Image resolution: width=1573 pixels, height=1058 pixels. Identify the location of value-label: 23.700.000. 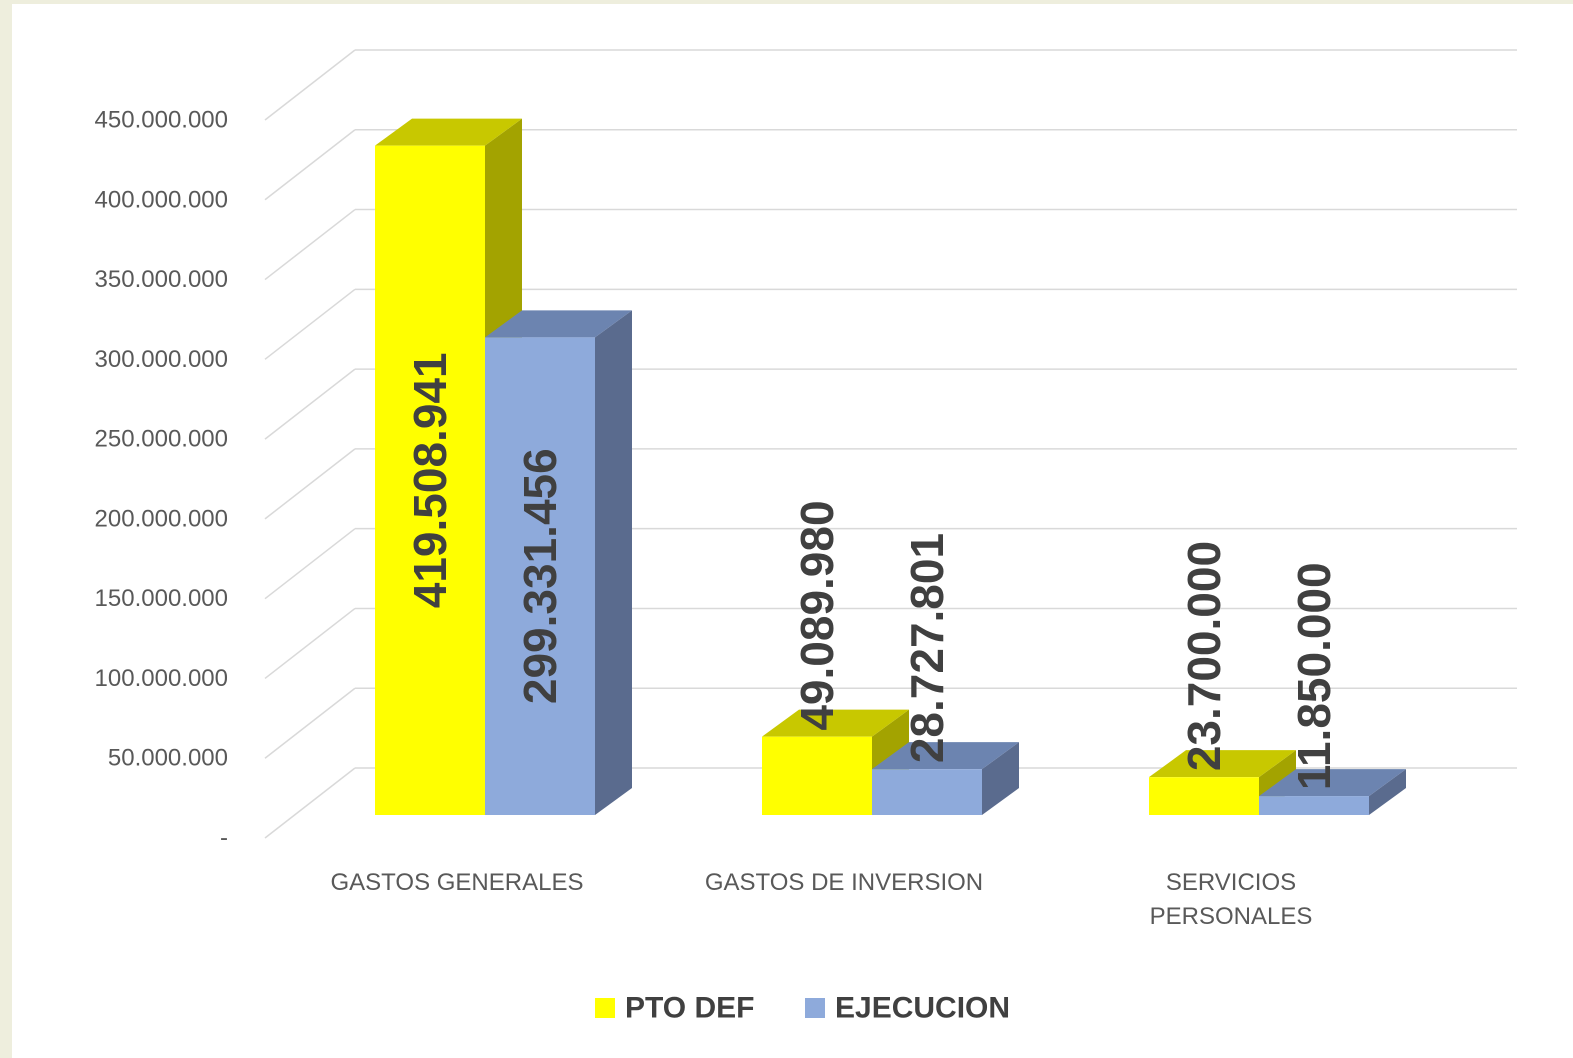
(1204, 656).